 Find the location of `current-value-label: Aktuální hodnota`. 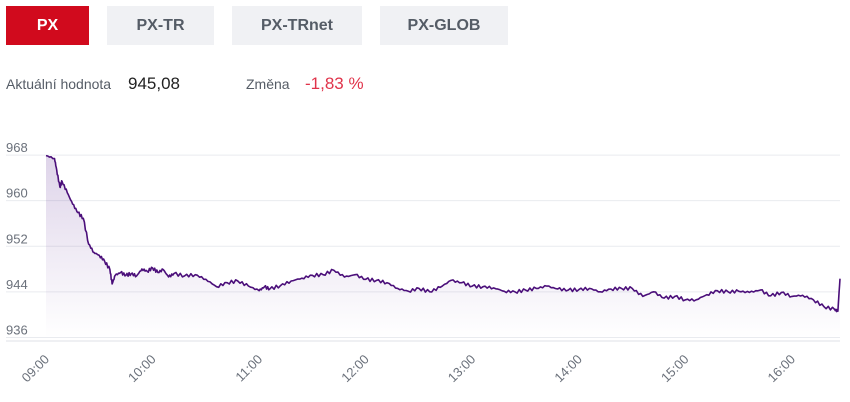

current-value-label: Aktuální hodnota is located at coordinates (59, 84).